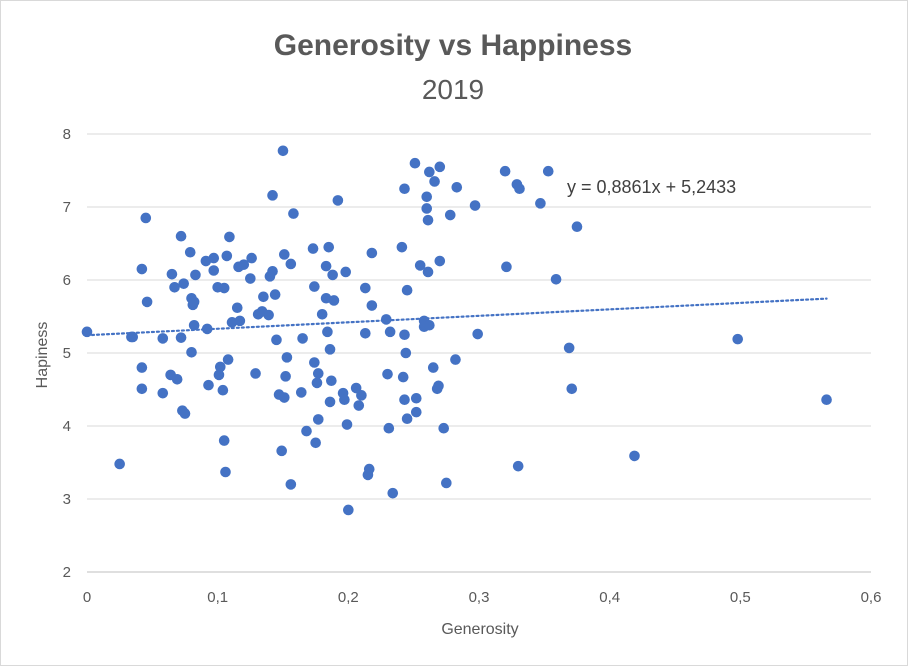 The height and width of the screenshot is (666, 908). I want to click on x-axis-ticks: 0 0,1 0,2 0,3 0,4 0,5 0,6, so click(482, 597).